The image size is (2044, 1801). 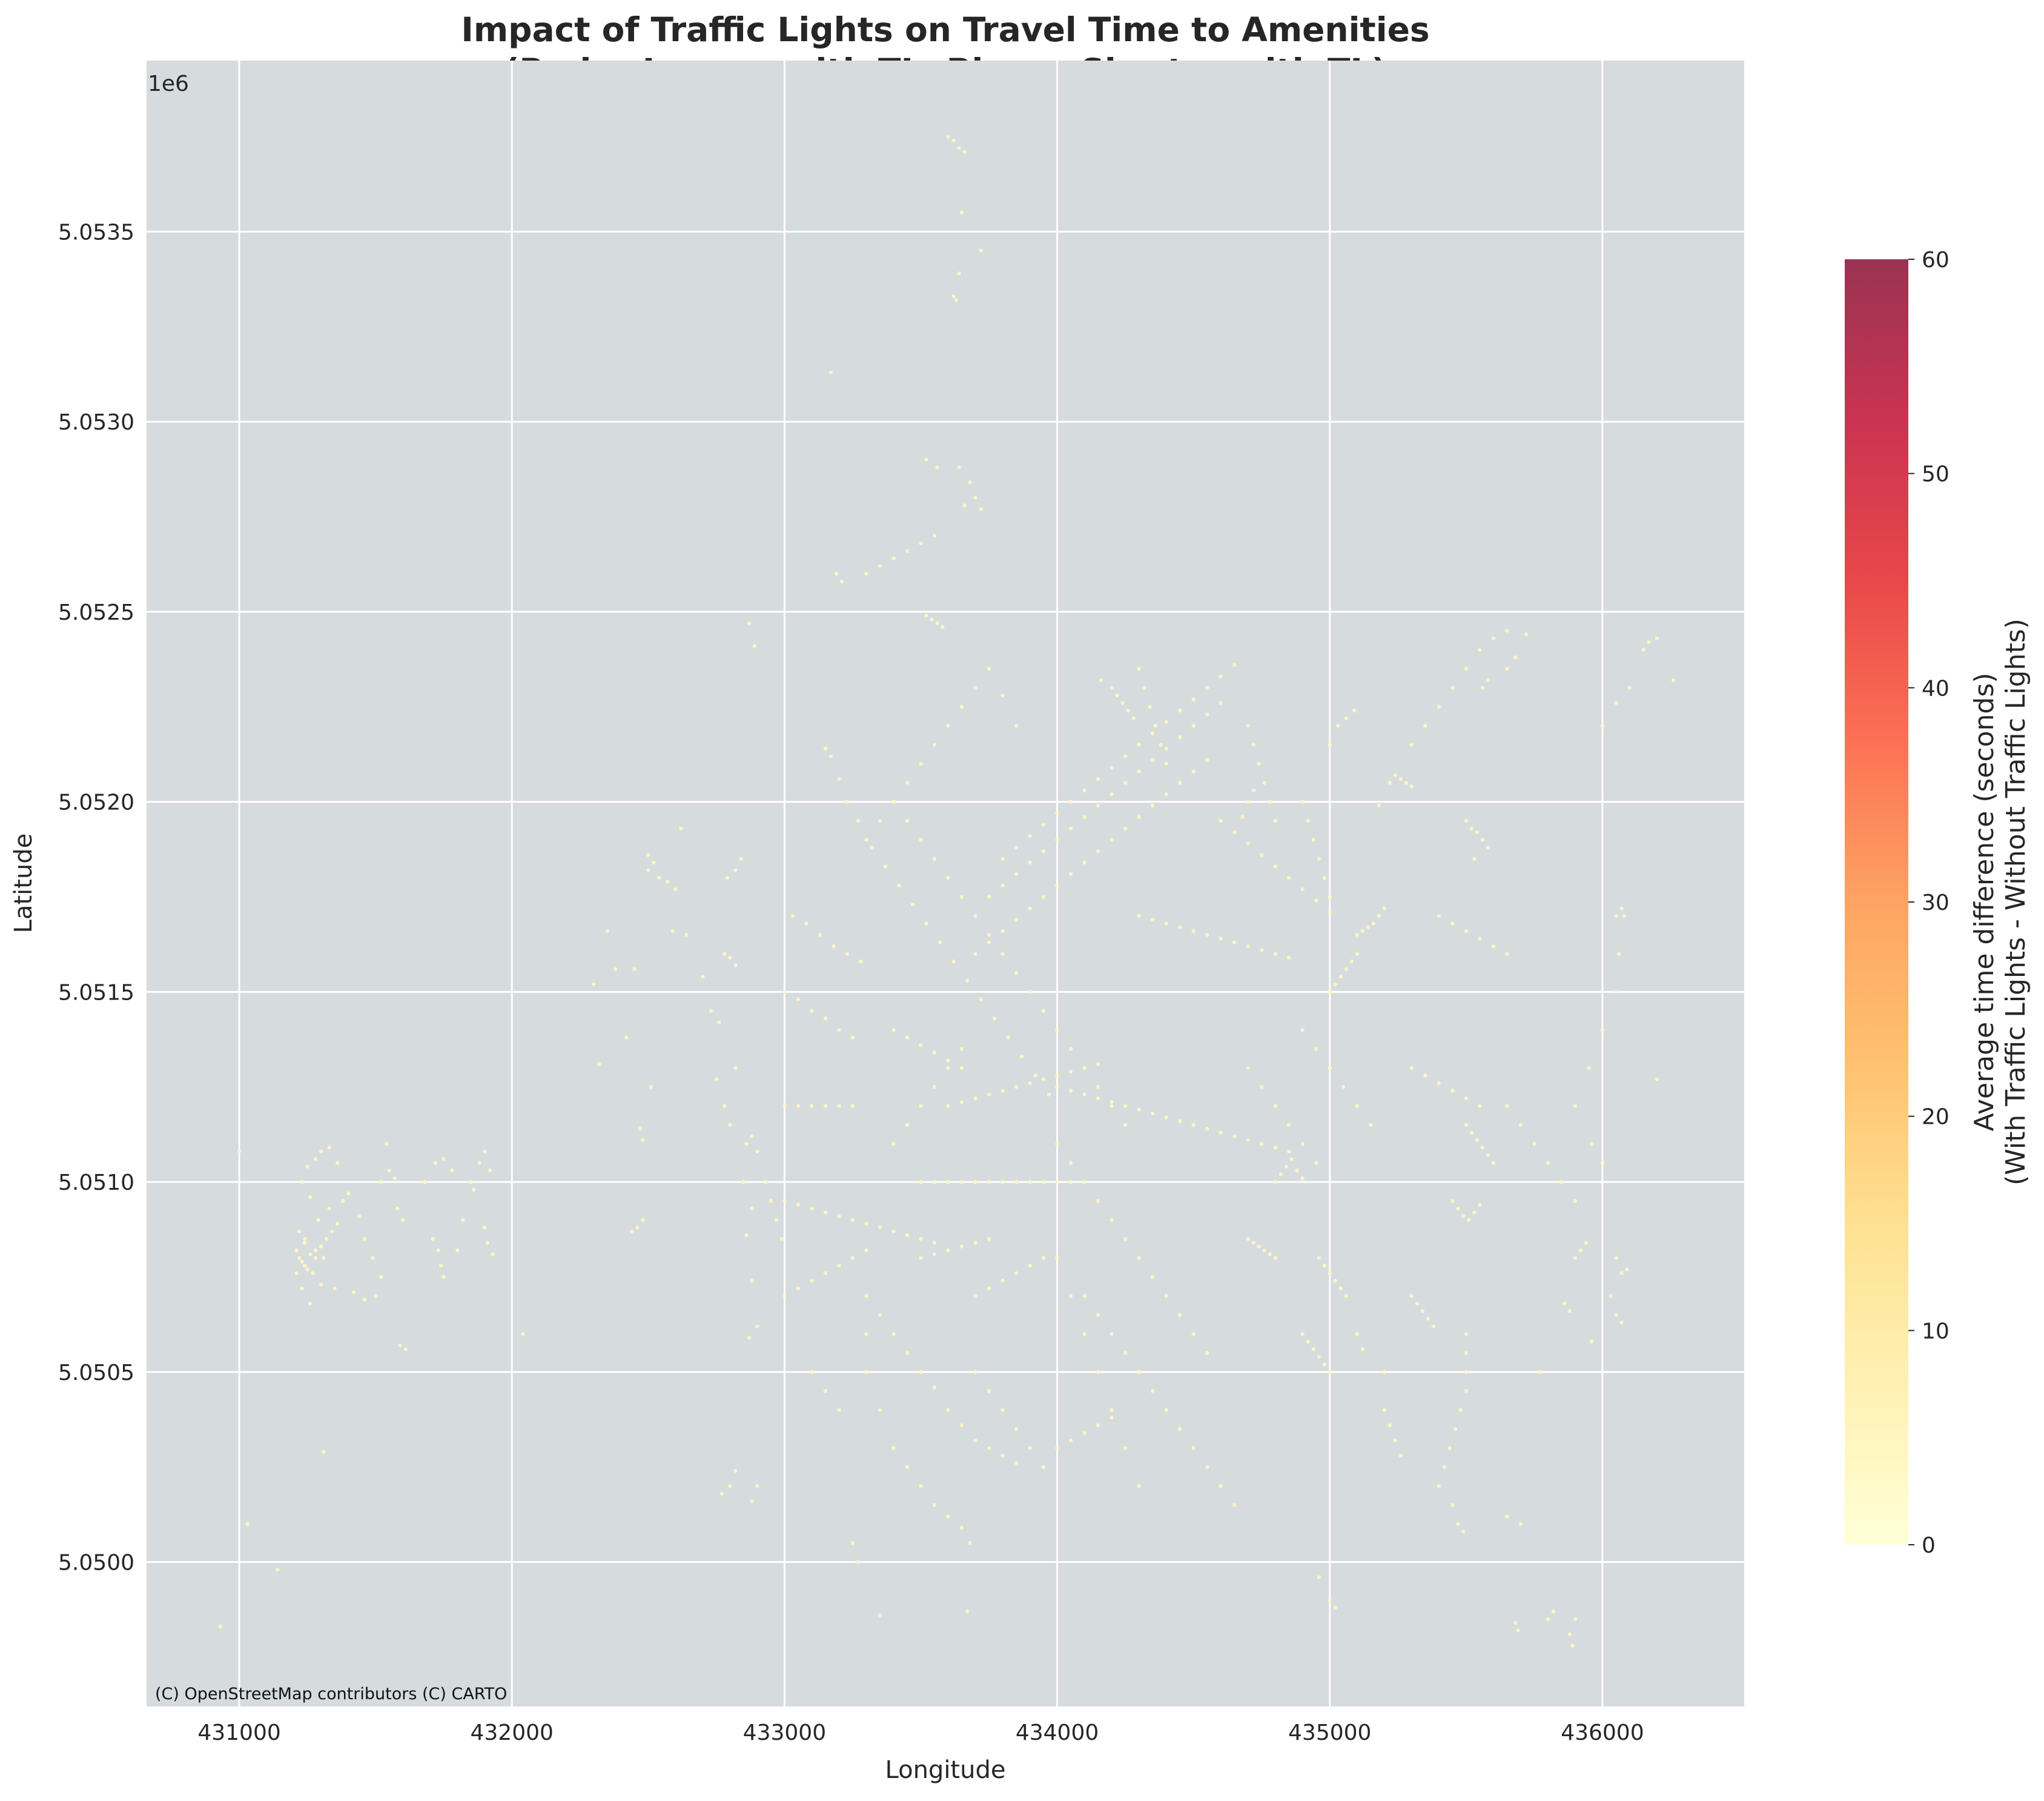 I want to click on colorbar-tick-label: 40, so click(x=1936, y=689).